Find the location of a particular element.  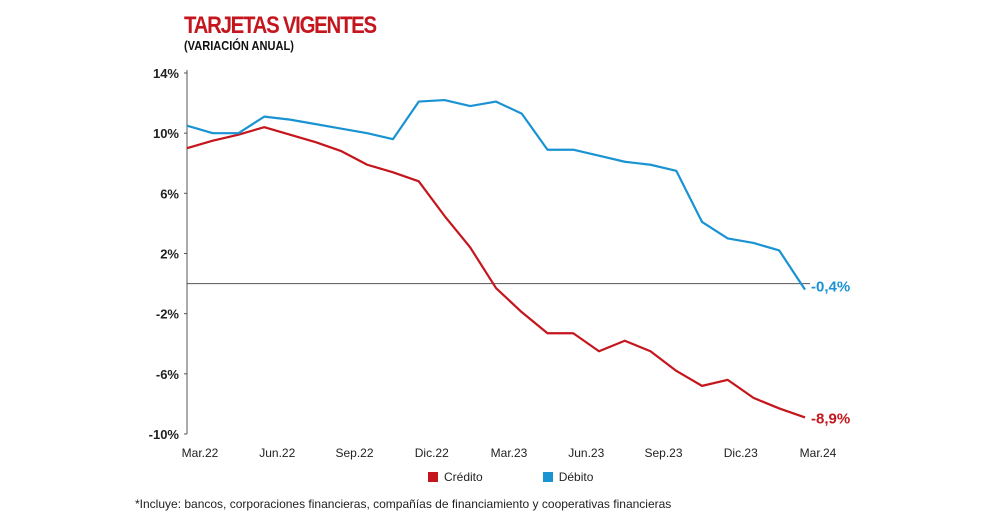

x-tick-label: Mar.23 is located at coordinates (509, 453).